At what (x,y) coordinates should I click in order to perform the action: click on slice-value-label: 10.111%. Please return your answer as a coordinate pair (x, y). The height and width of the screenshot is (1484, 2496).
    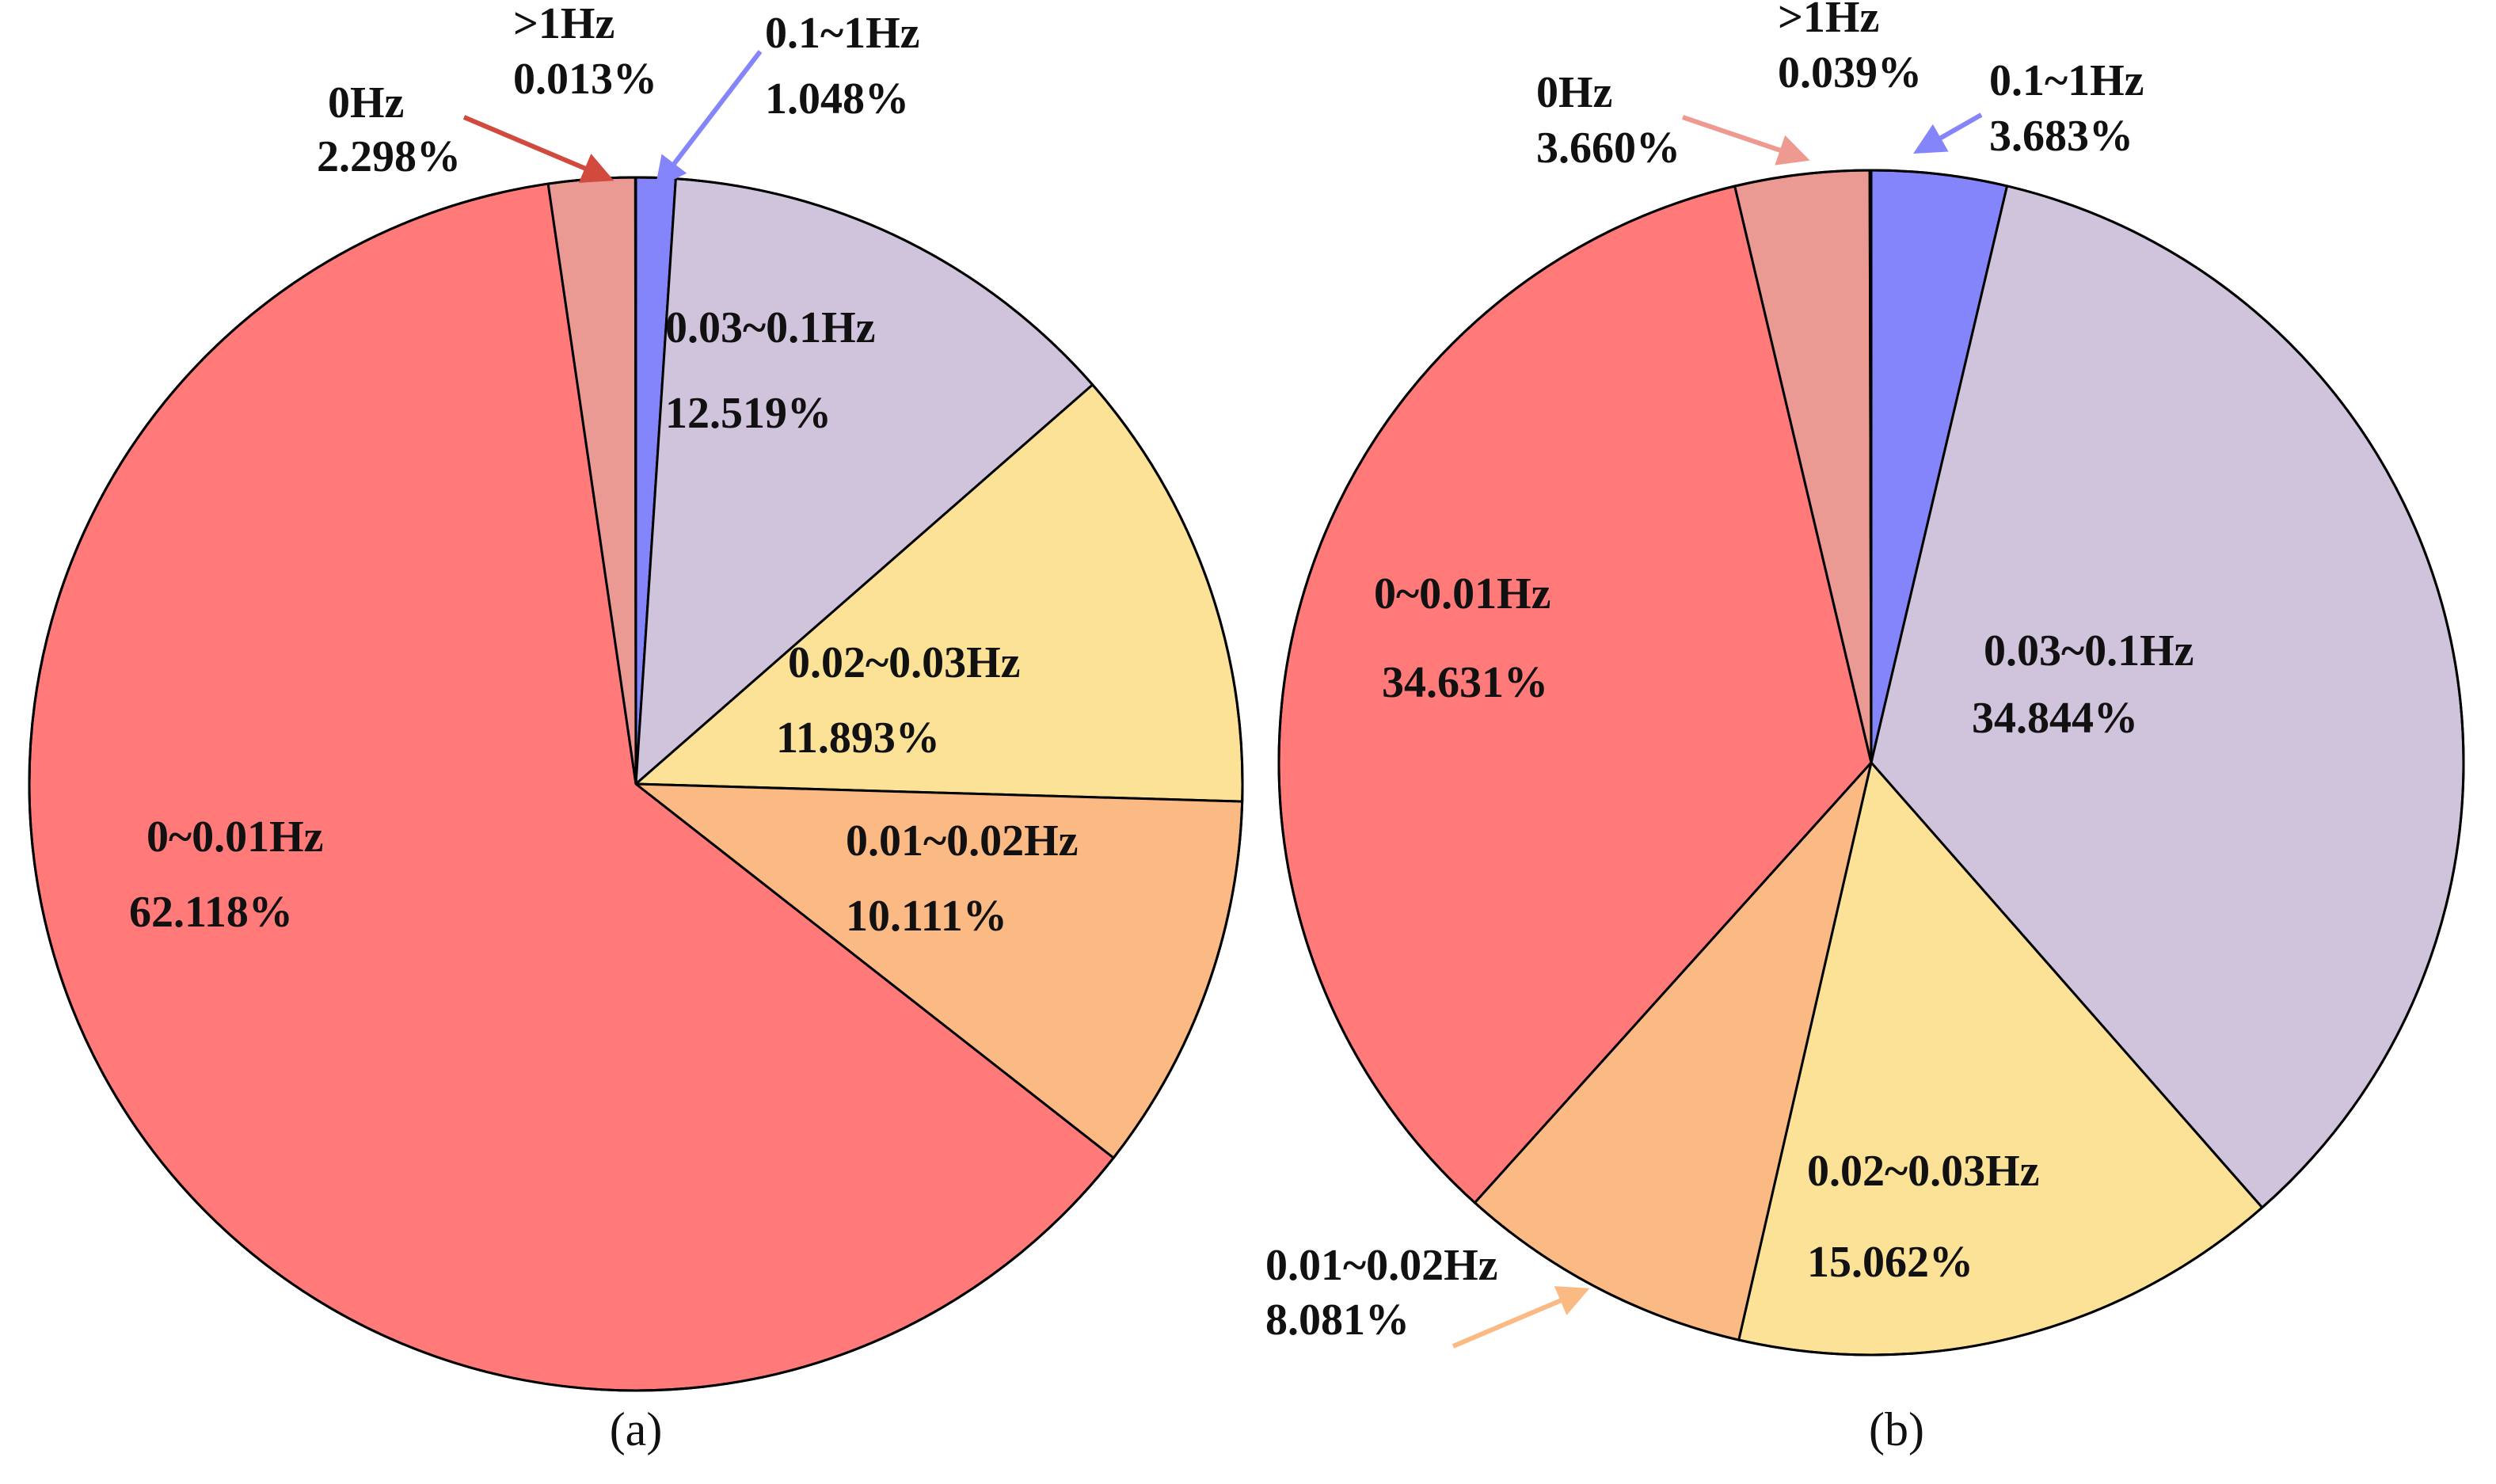
    Looking at the image, I should click on (926, 917).